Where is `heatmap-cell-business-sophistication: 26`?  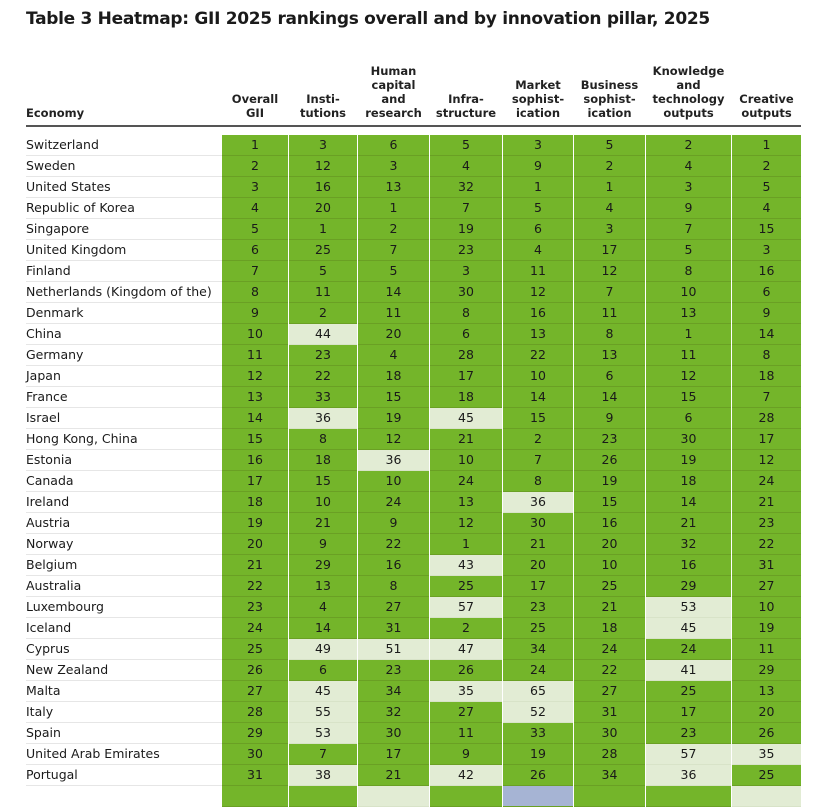
heatmap-cell-business-sophistication: 26 is located at coordinates (609, 460).